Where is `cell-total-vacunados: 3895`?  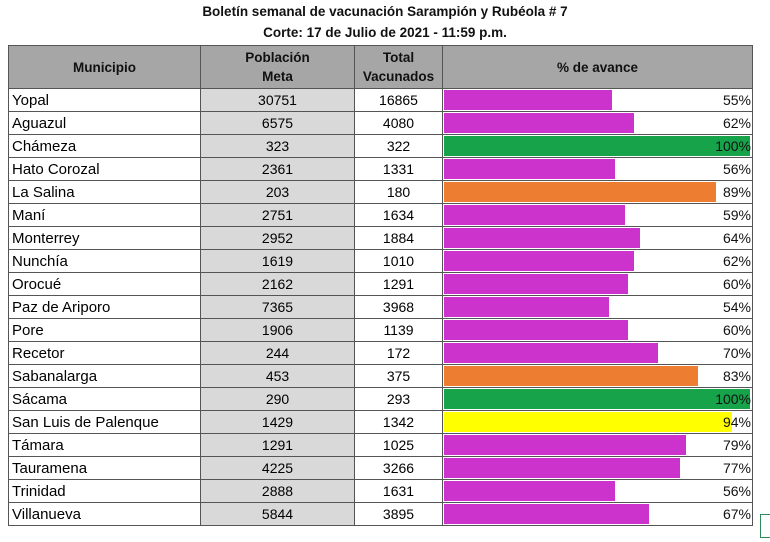
cell-total-vacunados: 3895 is located at coordinates (398, 514).